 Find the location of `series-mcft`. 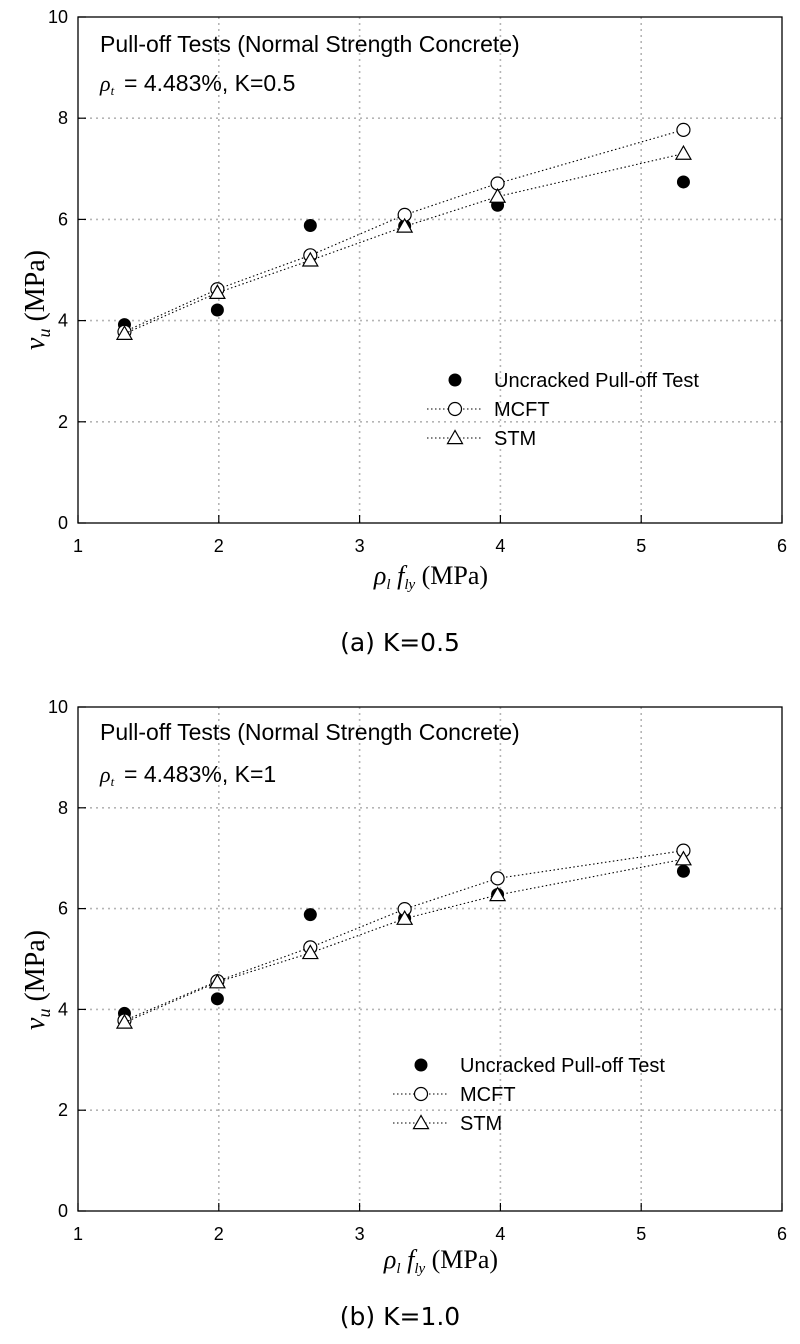

series-mcft is located at coordinates (404, 935).